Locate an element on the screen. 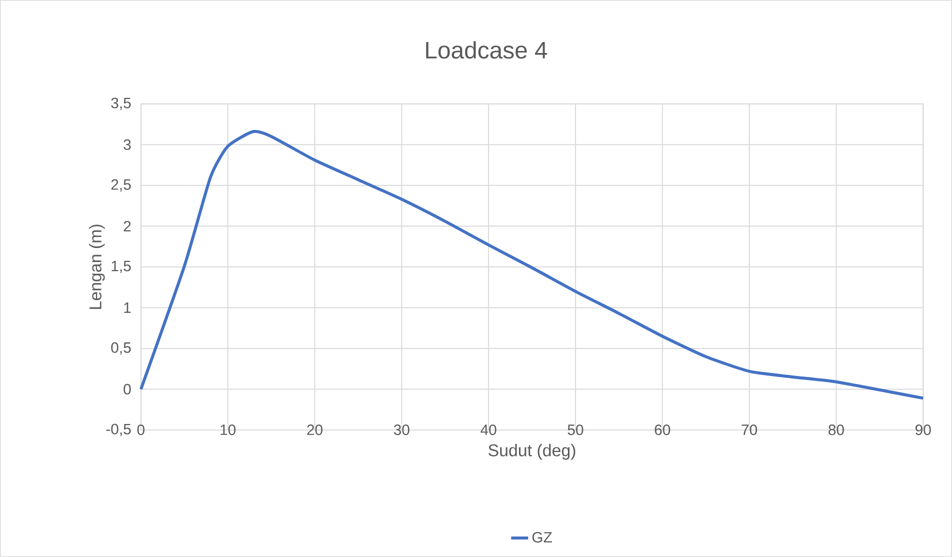 This screenshot has width=952, height=557. y-tick-label: 0 is located at coordinates (127, 389).